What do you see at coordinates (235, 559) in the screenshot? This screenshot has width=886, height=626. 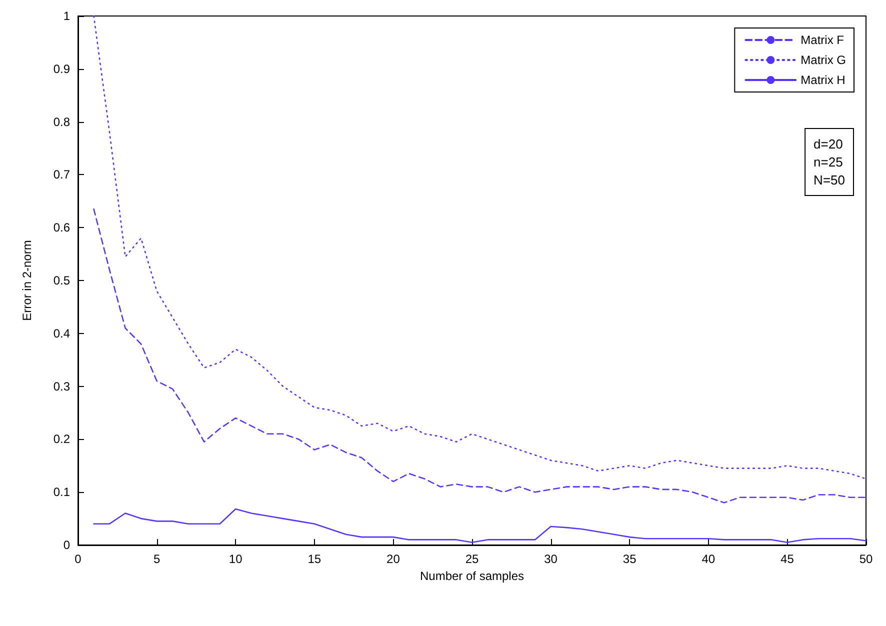 I see `x-tick-label: 10` at bounding box center [235, 559].